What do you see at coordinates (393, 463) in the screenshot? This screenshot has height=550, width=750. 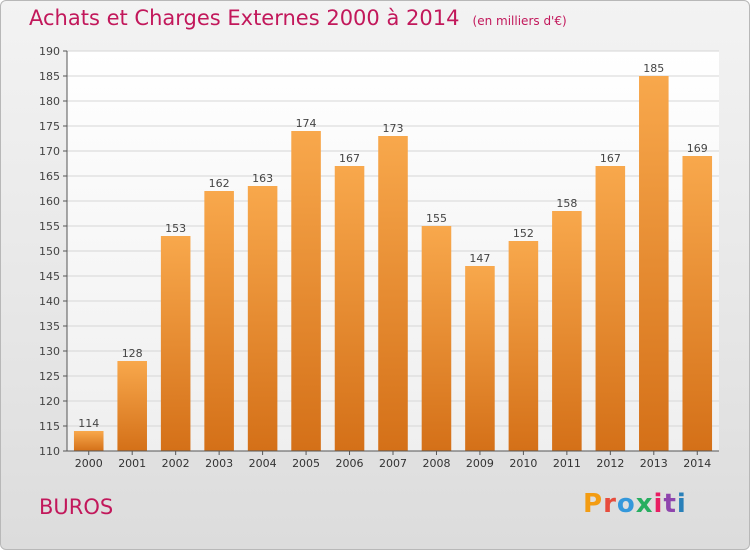 I see `x-tick-label: 2007` at bounding box center [393, 463].